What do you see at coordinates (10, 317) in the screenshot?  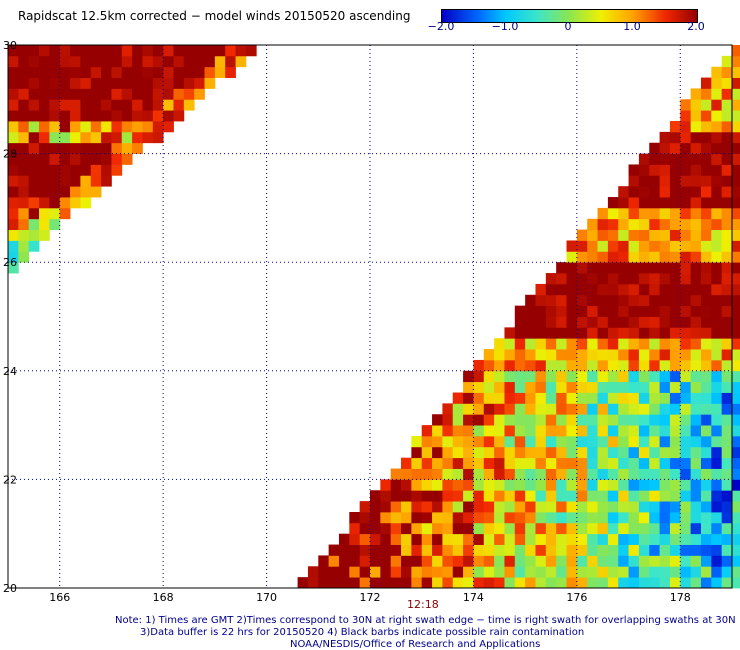 I see `latitude-tick-labels: 30 28 26 24 22 20` at bounding box center [10, 317].